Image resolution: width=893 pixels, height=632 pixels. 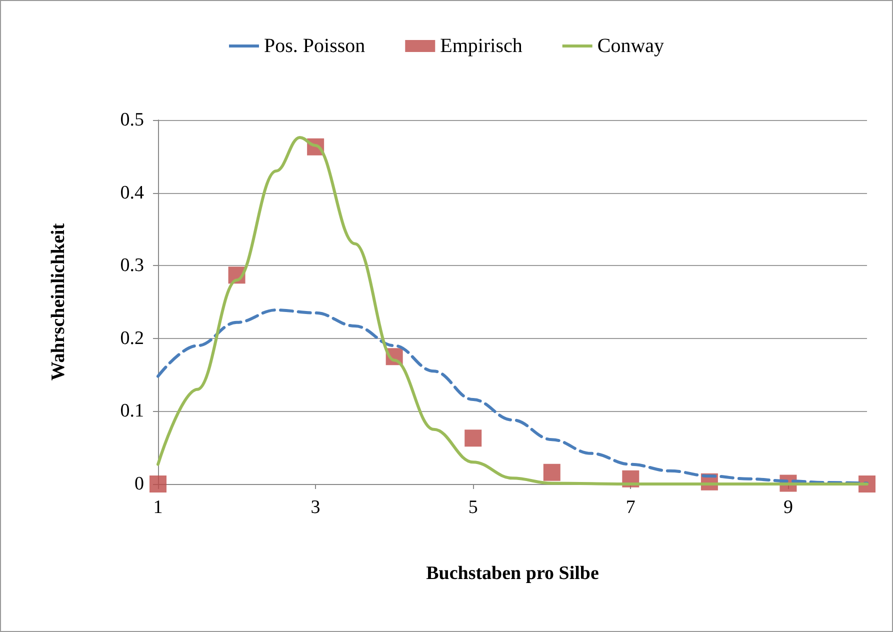 What do you see at coordinates (512, 573) in the screenshot?
I see `x-axis-title: Buchstaben pro Silbe` at bounding box center [512, 573].